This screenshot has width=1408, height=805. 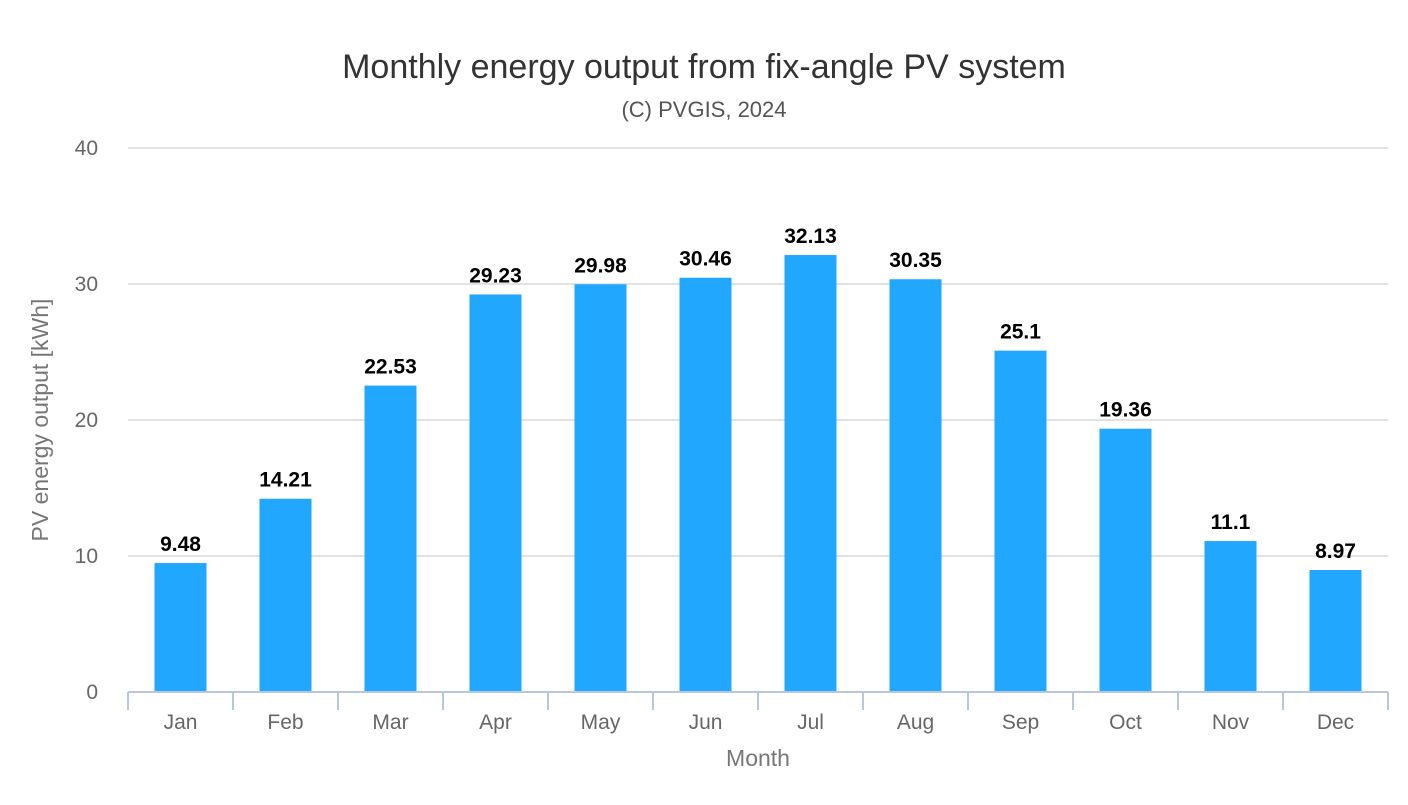 What do you see at coordinates (703, 109) in the screenshot?
I see `chart-subtitle: (C) PVGIS, 2024` at bounding box center [703, 109].